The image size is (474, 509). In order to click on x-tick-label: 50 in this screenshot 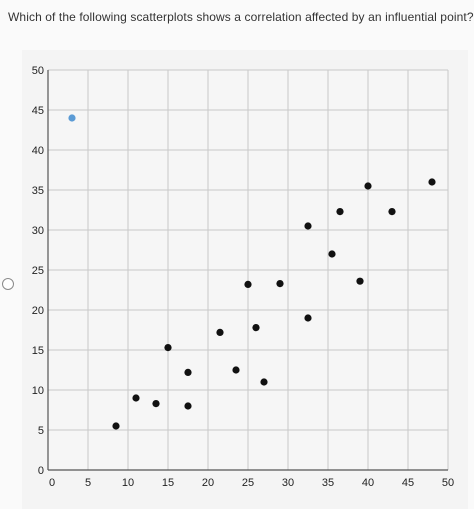, I will do `click(448, 483)`.